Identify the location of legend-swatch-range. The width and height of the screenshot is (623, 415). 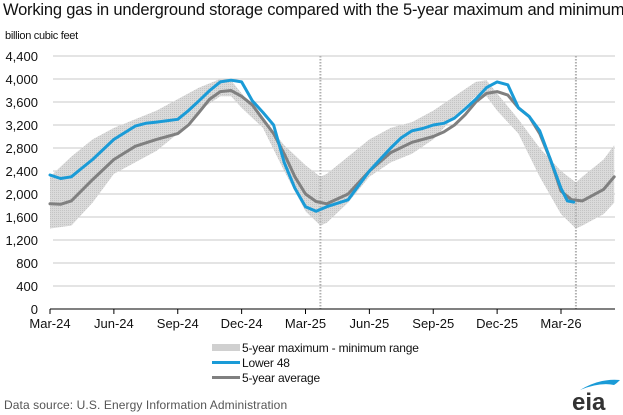
(226, 347).